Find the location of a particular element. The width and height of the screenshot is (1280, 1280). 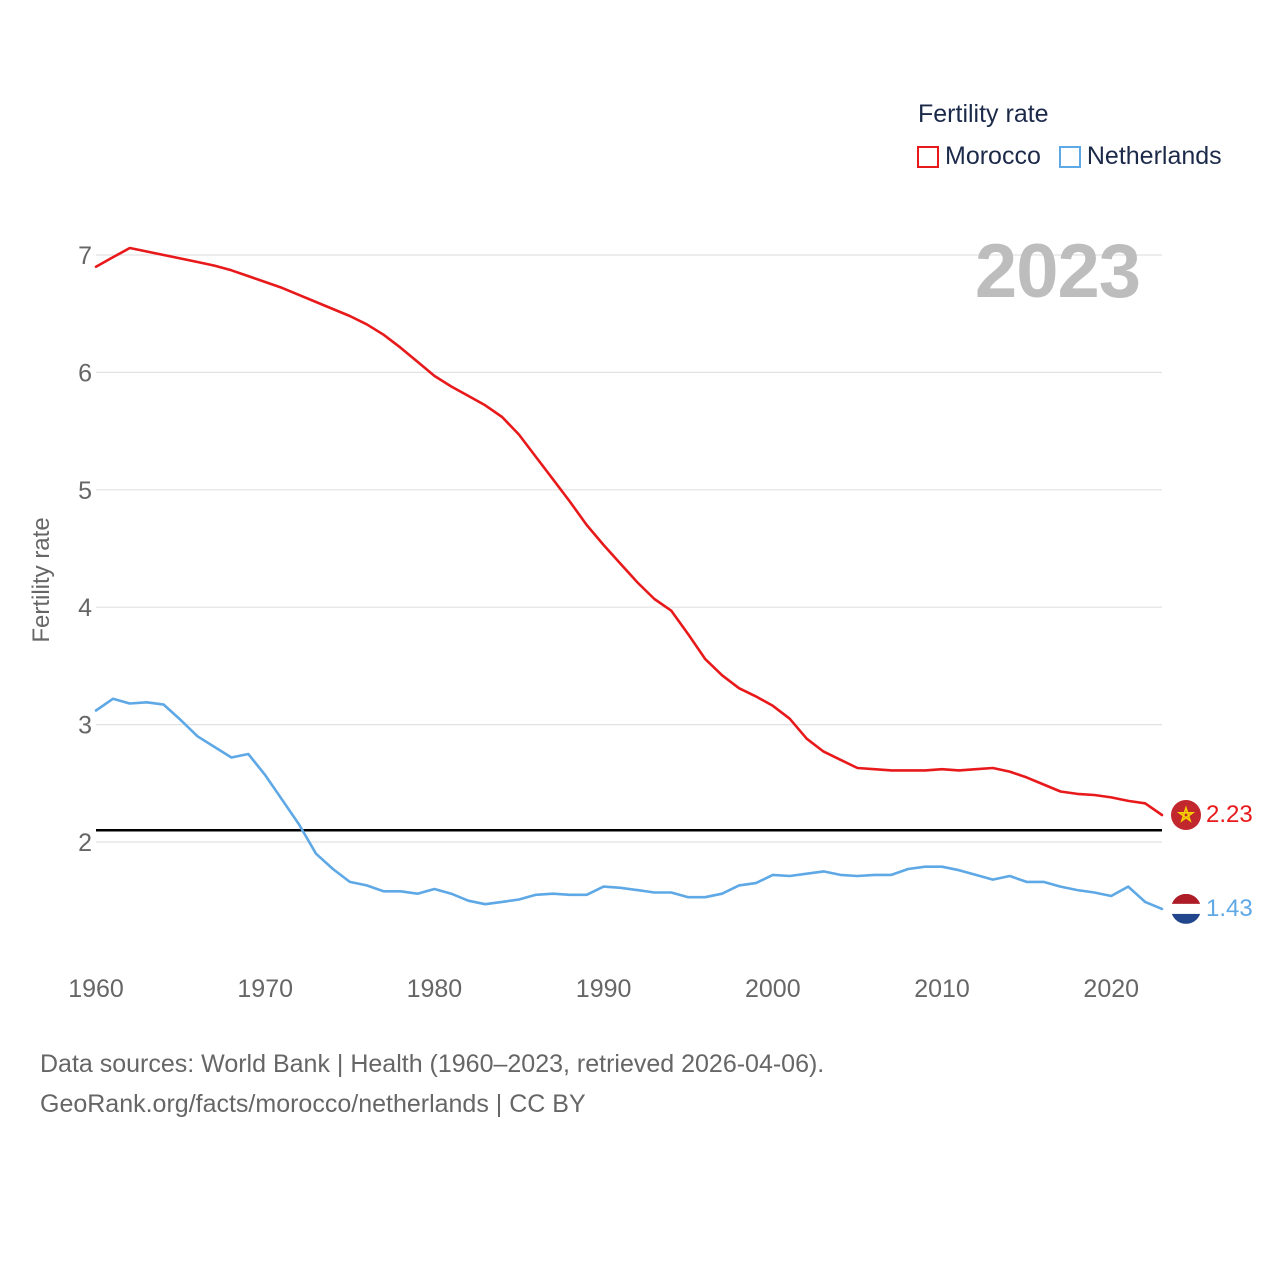

end-value-netherlands: 1.43 is located at coordinates (1229, 908).